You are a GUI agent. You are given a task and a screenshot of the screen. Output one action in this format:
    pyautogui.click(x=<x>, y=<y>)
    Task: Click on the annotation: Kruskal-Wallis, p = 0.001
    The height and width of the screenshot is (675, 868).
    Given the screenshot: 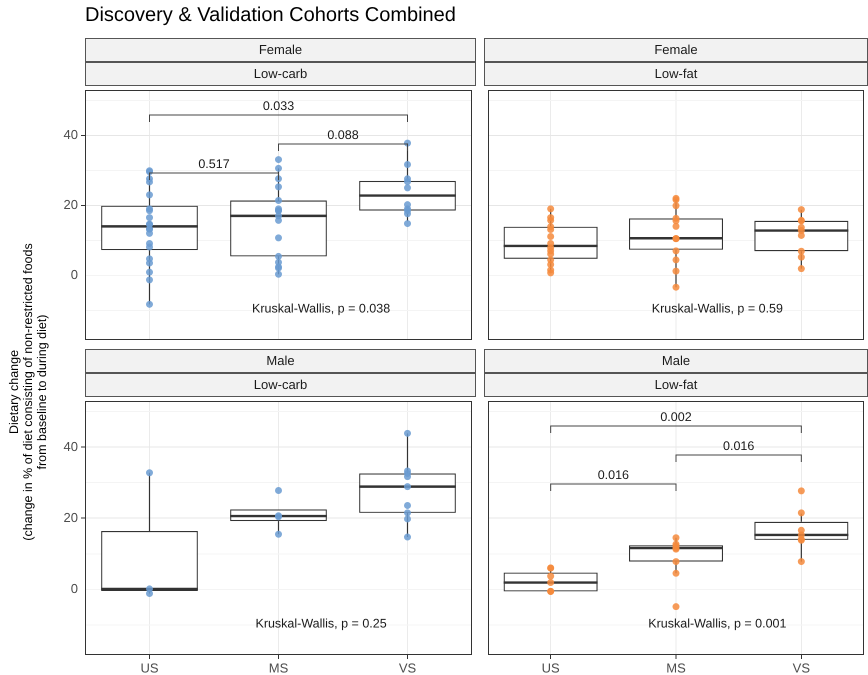 What is the action you would take?
    pyautogui.click(x=717, y=623)
    